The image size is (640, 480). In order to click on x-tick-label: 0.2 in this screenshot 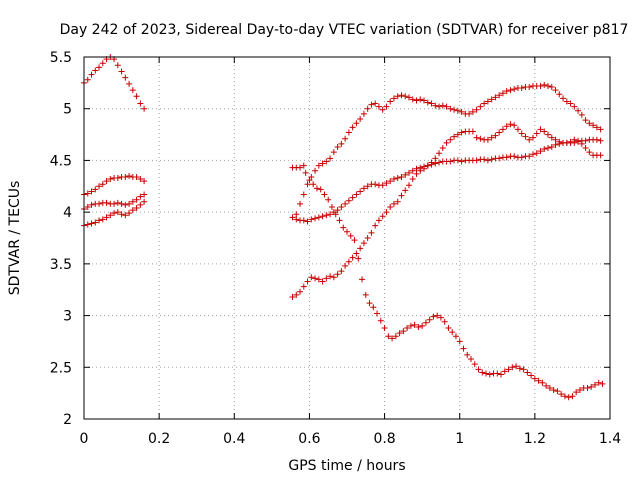, I will do `click(159, 439)`.